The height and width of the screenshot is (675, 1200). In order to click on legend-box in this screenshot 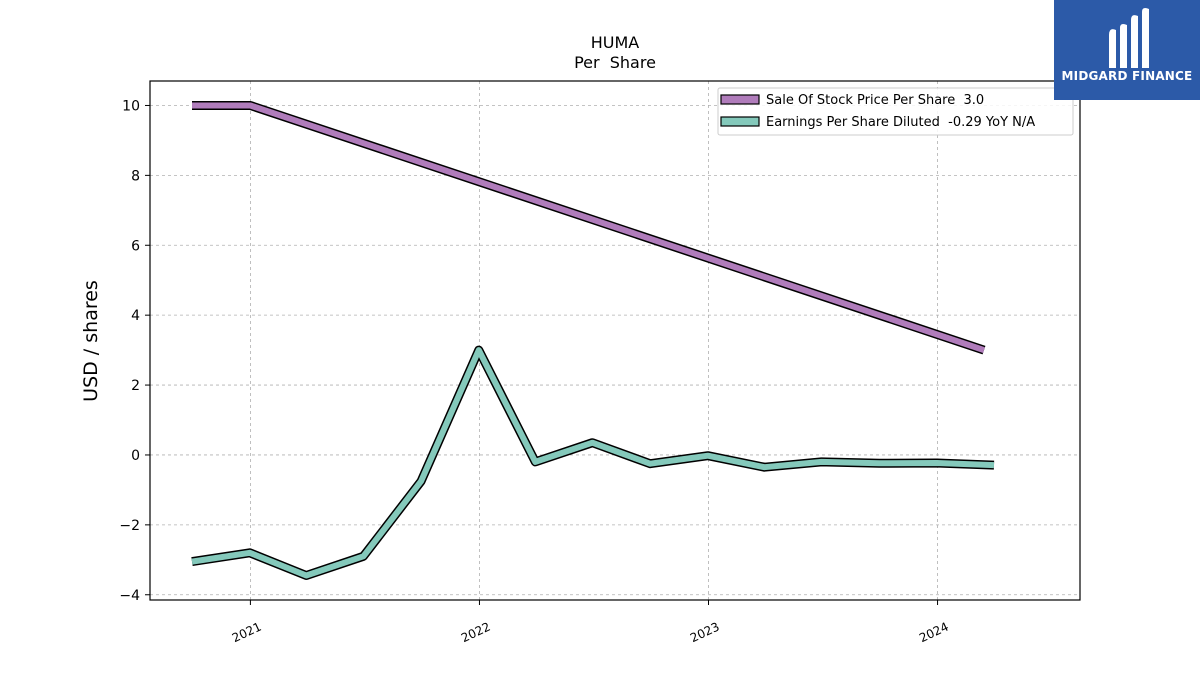, I will do `click(895, 111)`.